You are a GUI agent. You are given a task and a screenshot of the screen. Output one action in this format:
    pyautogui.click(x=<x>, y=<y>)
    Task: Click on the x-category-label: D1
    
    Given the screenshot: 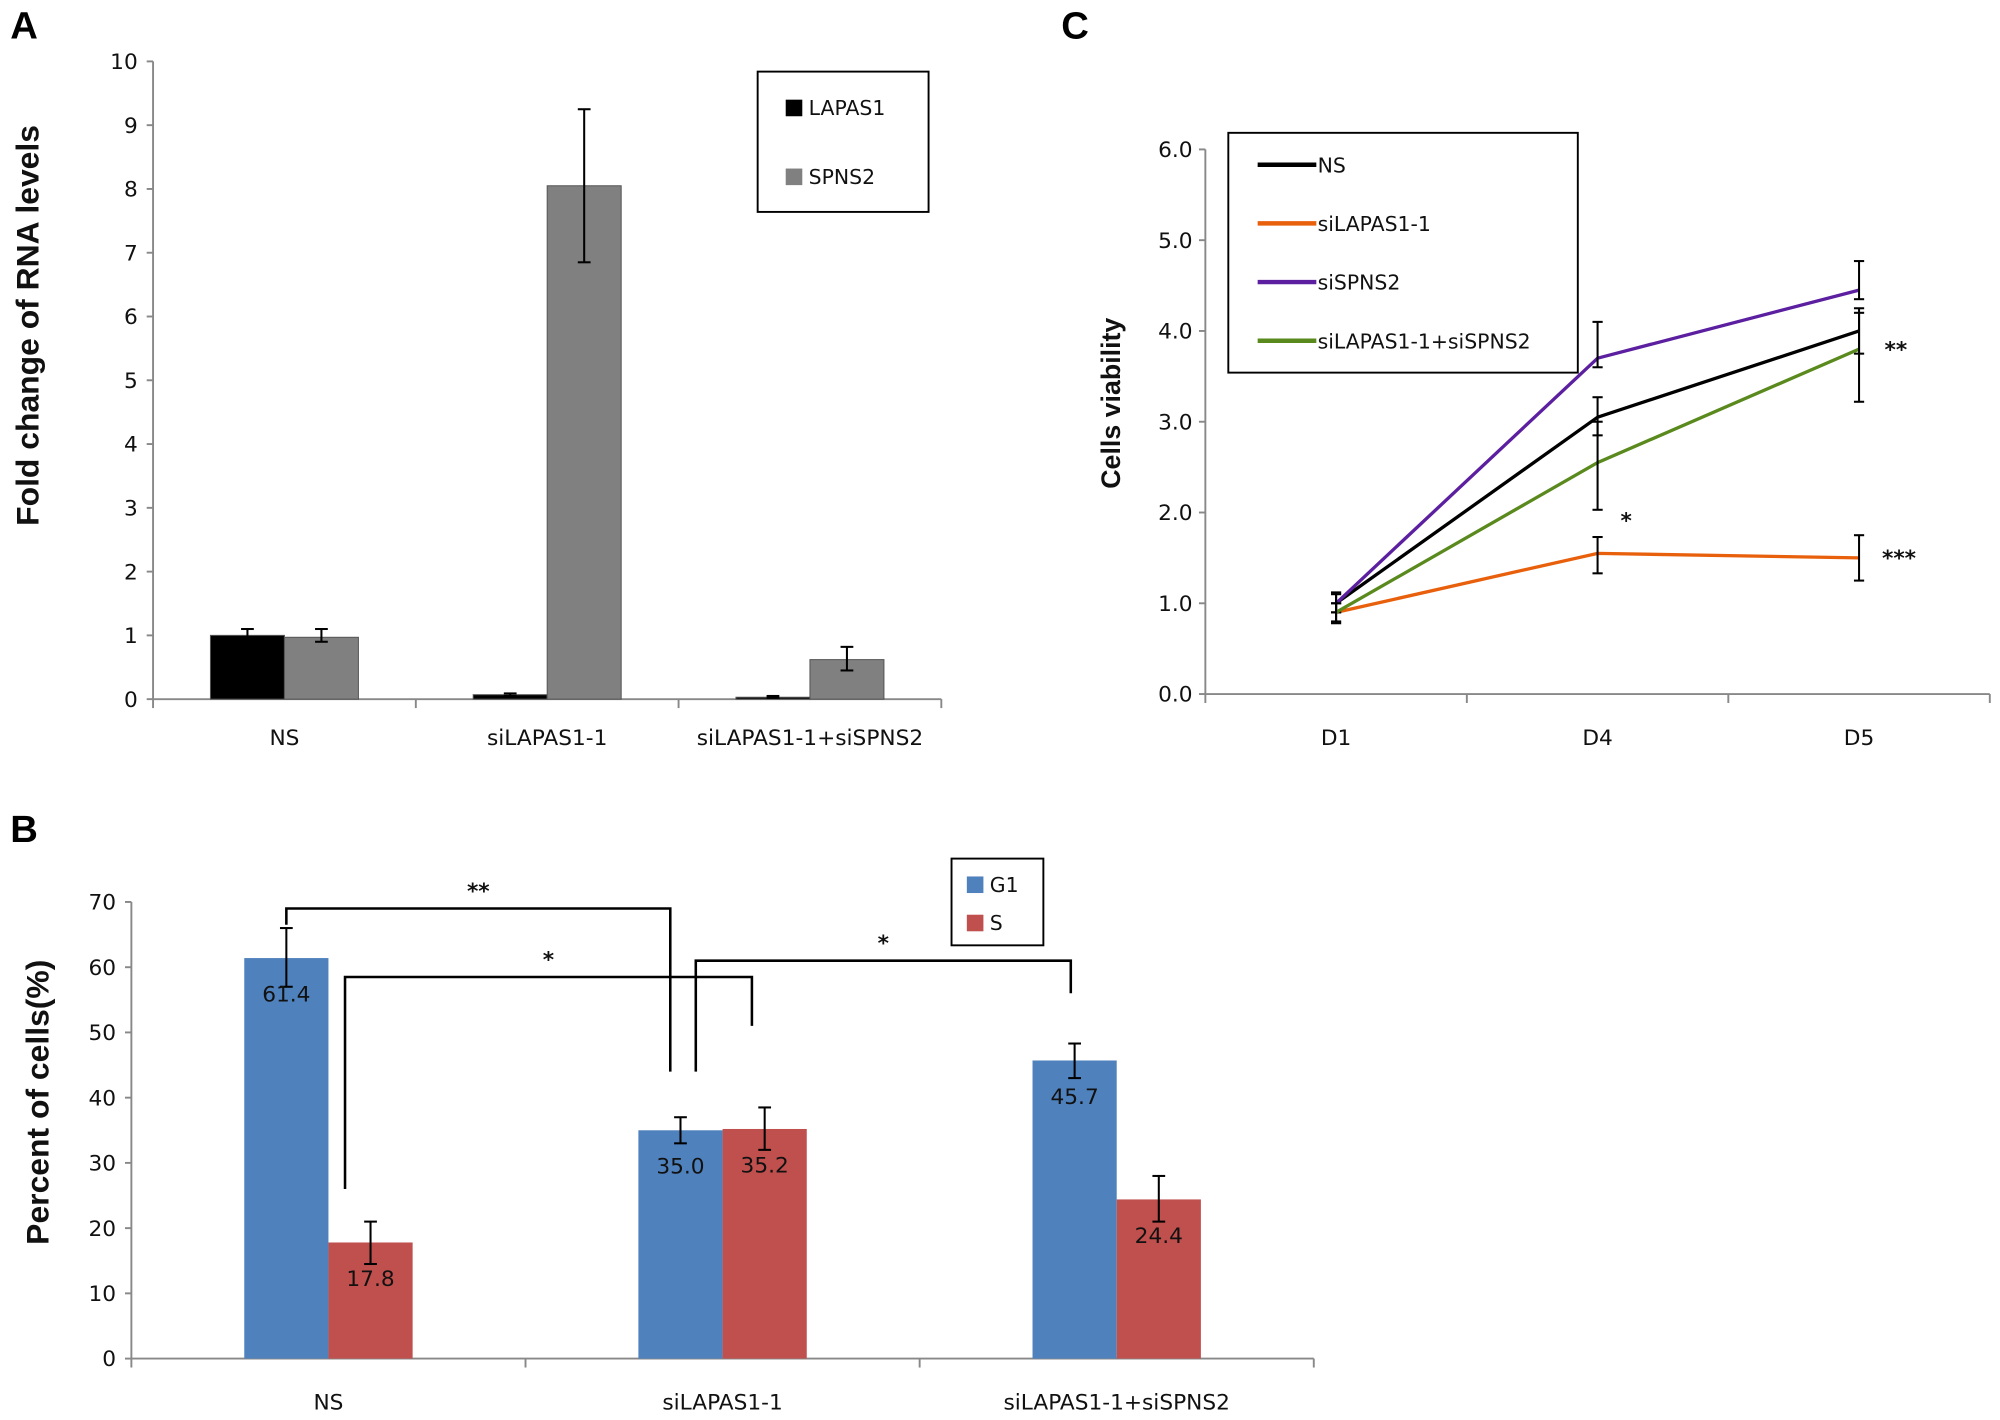 What is the action you would take?
    pyautogui.click(x=1336, y=738)
    